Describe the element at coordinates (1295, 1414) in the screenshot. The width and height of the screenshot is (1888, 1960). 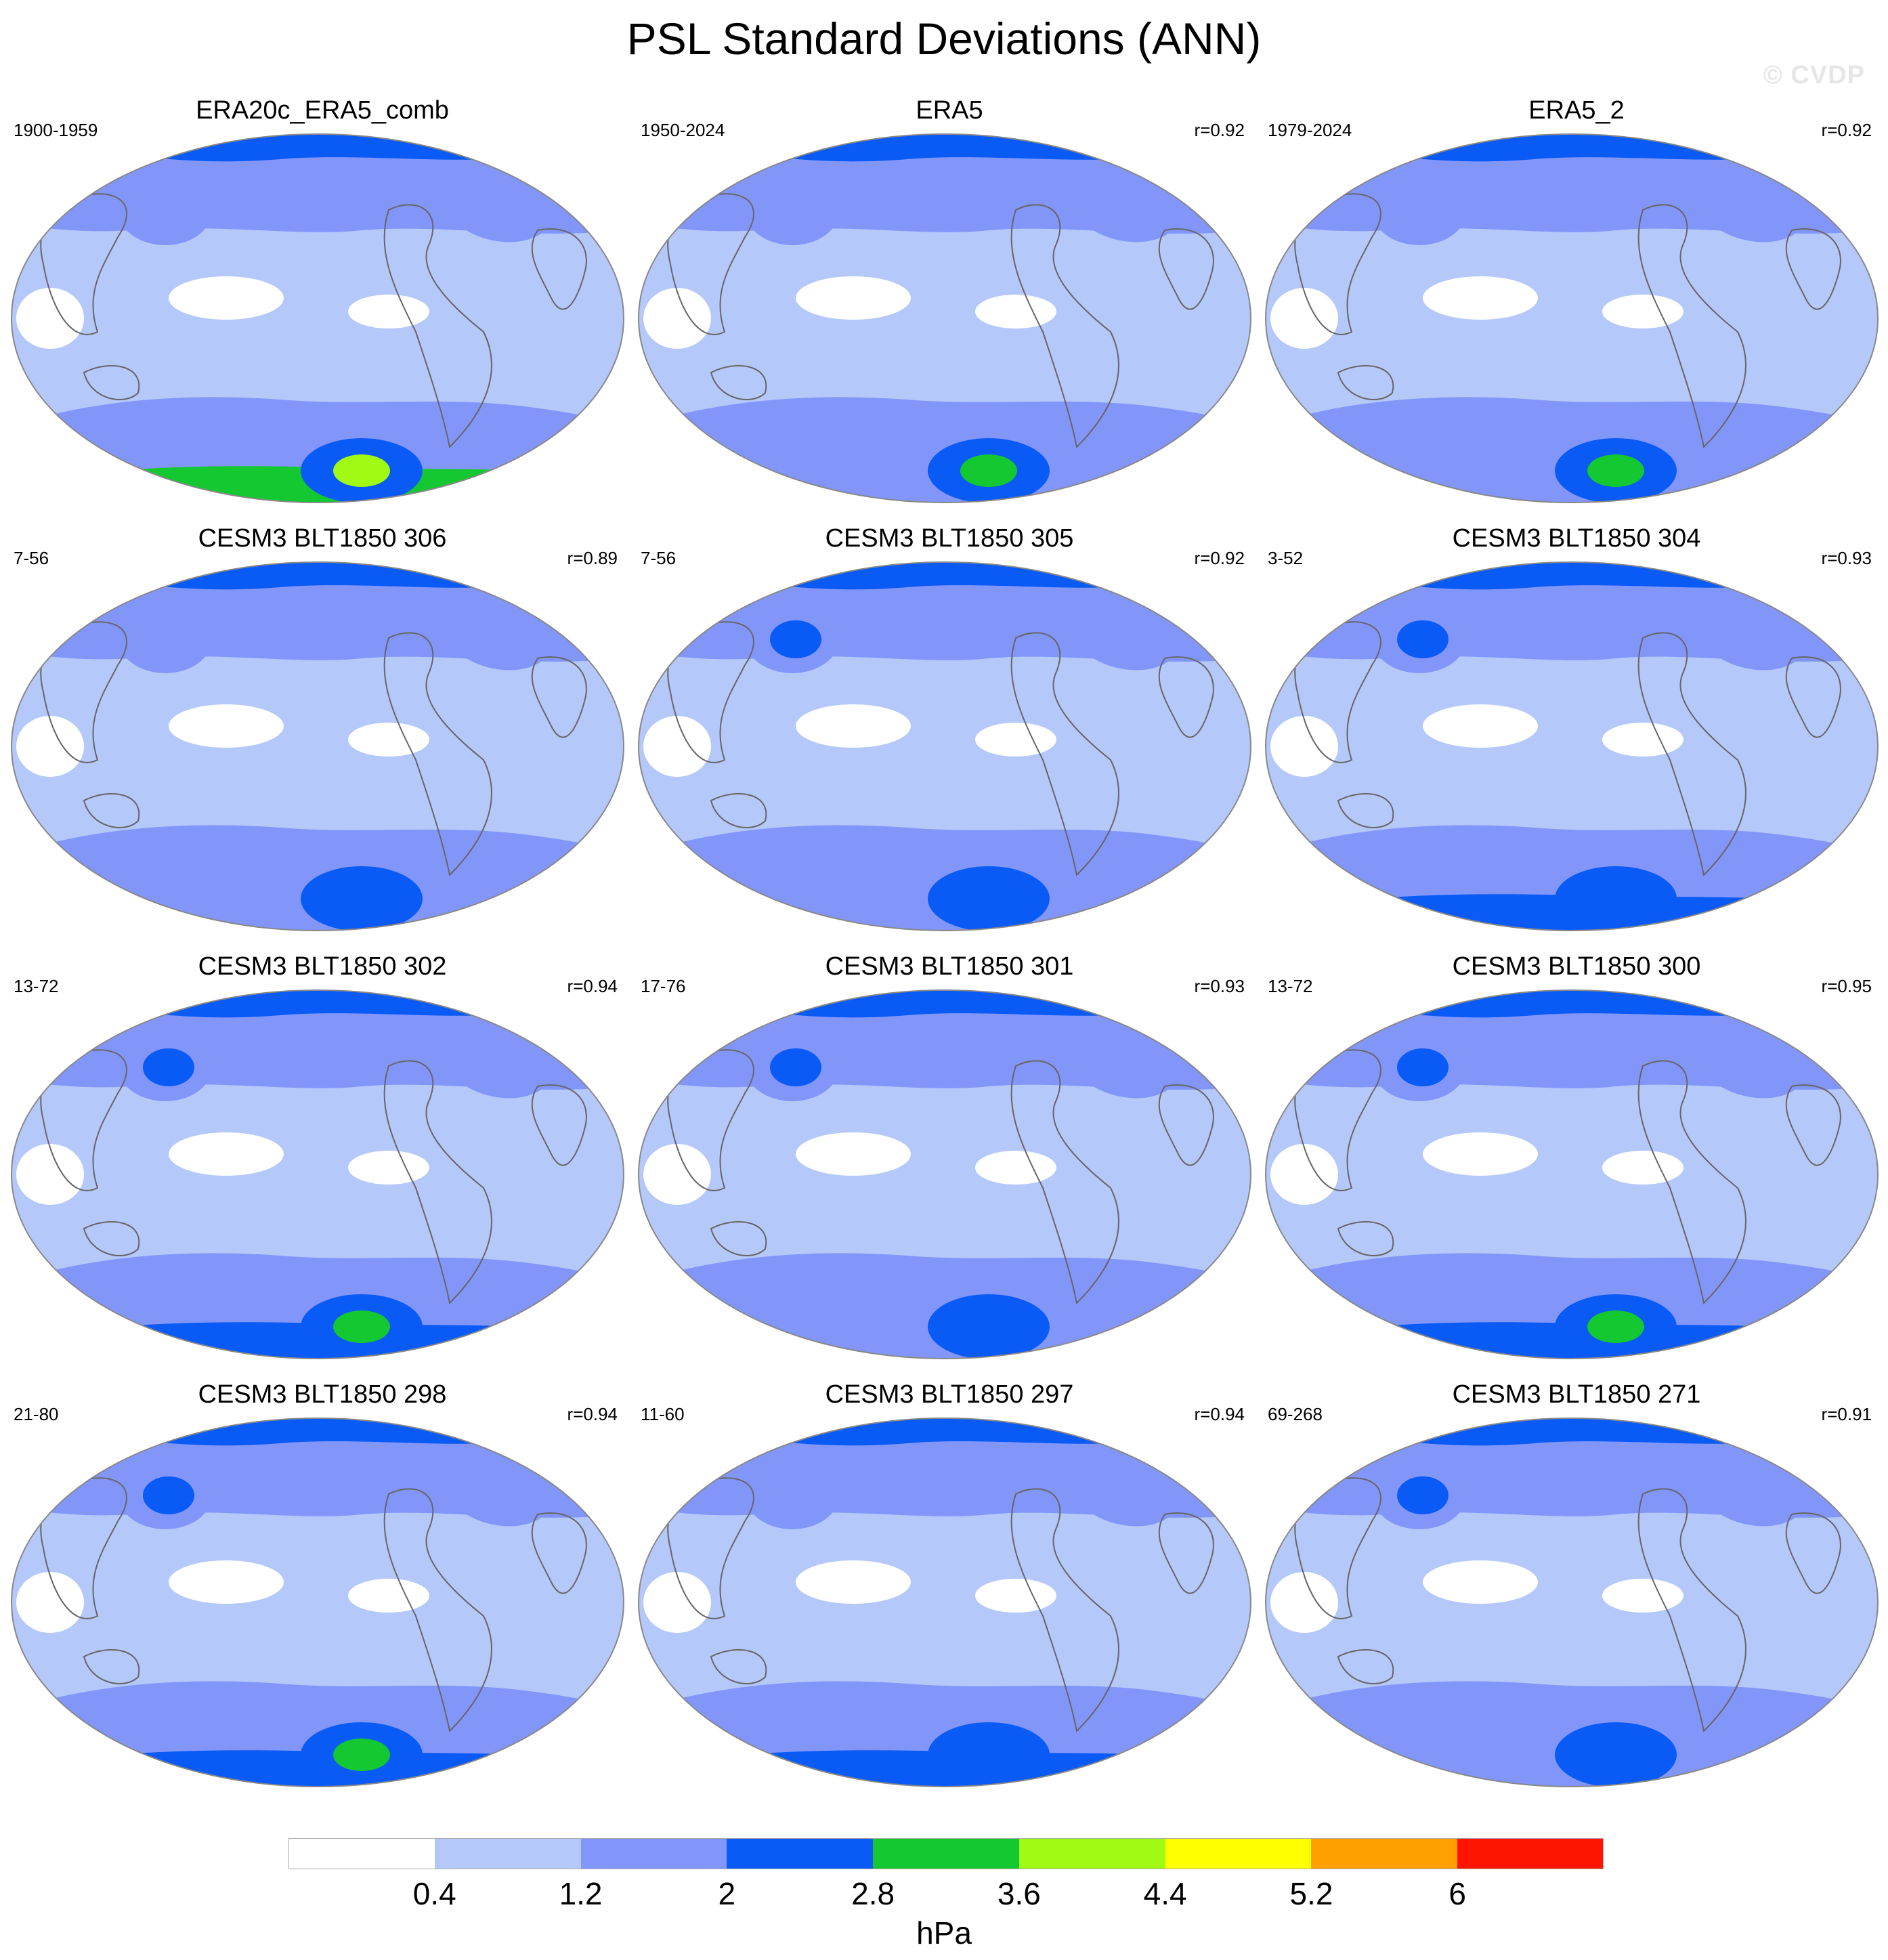
I see `panel-years: 69-268` at that location.